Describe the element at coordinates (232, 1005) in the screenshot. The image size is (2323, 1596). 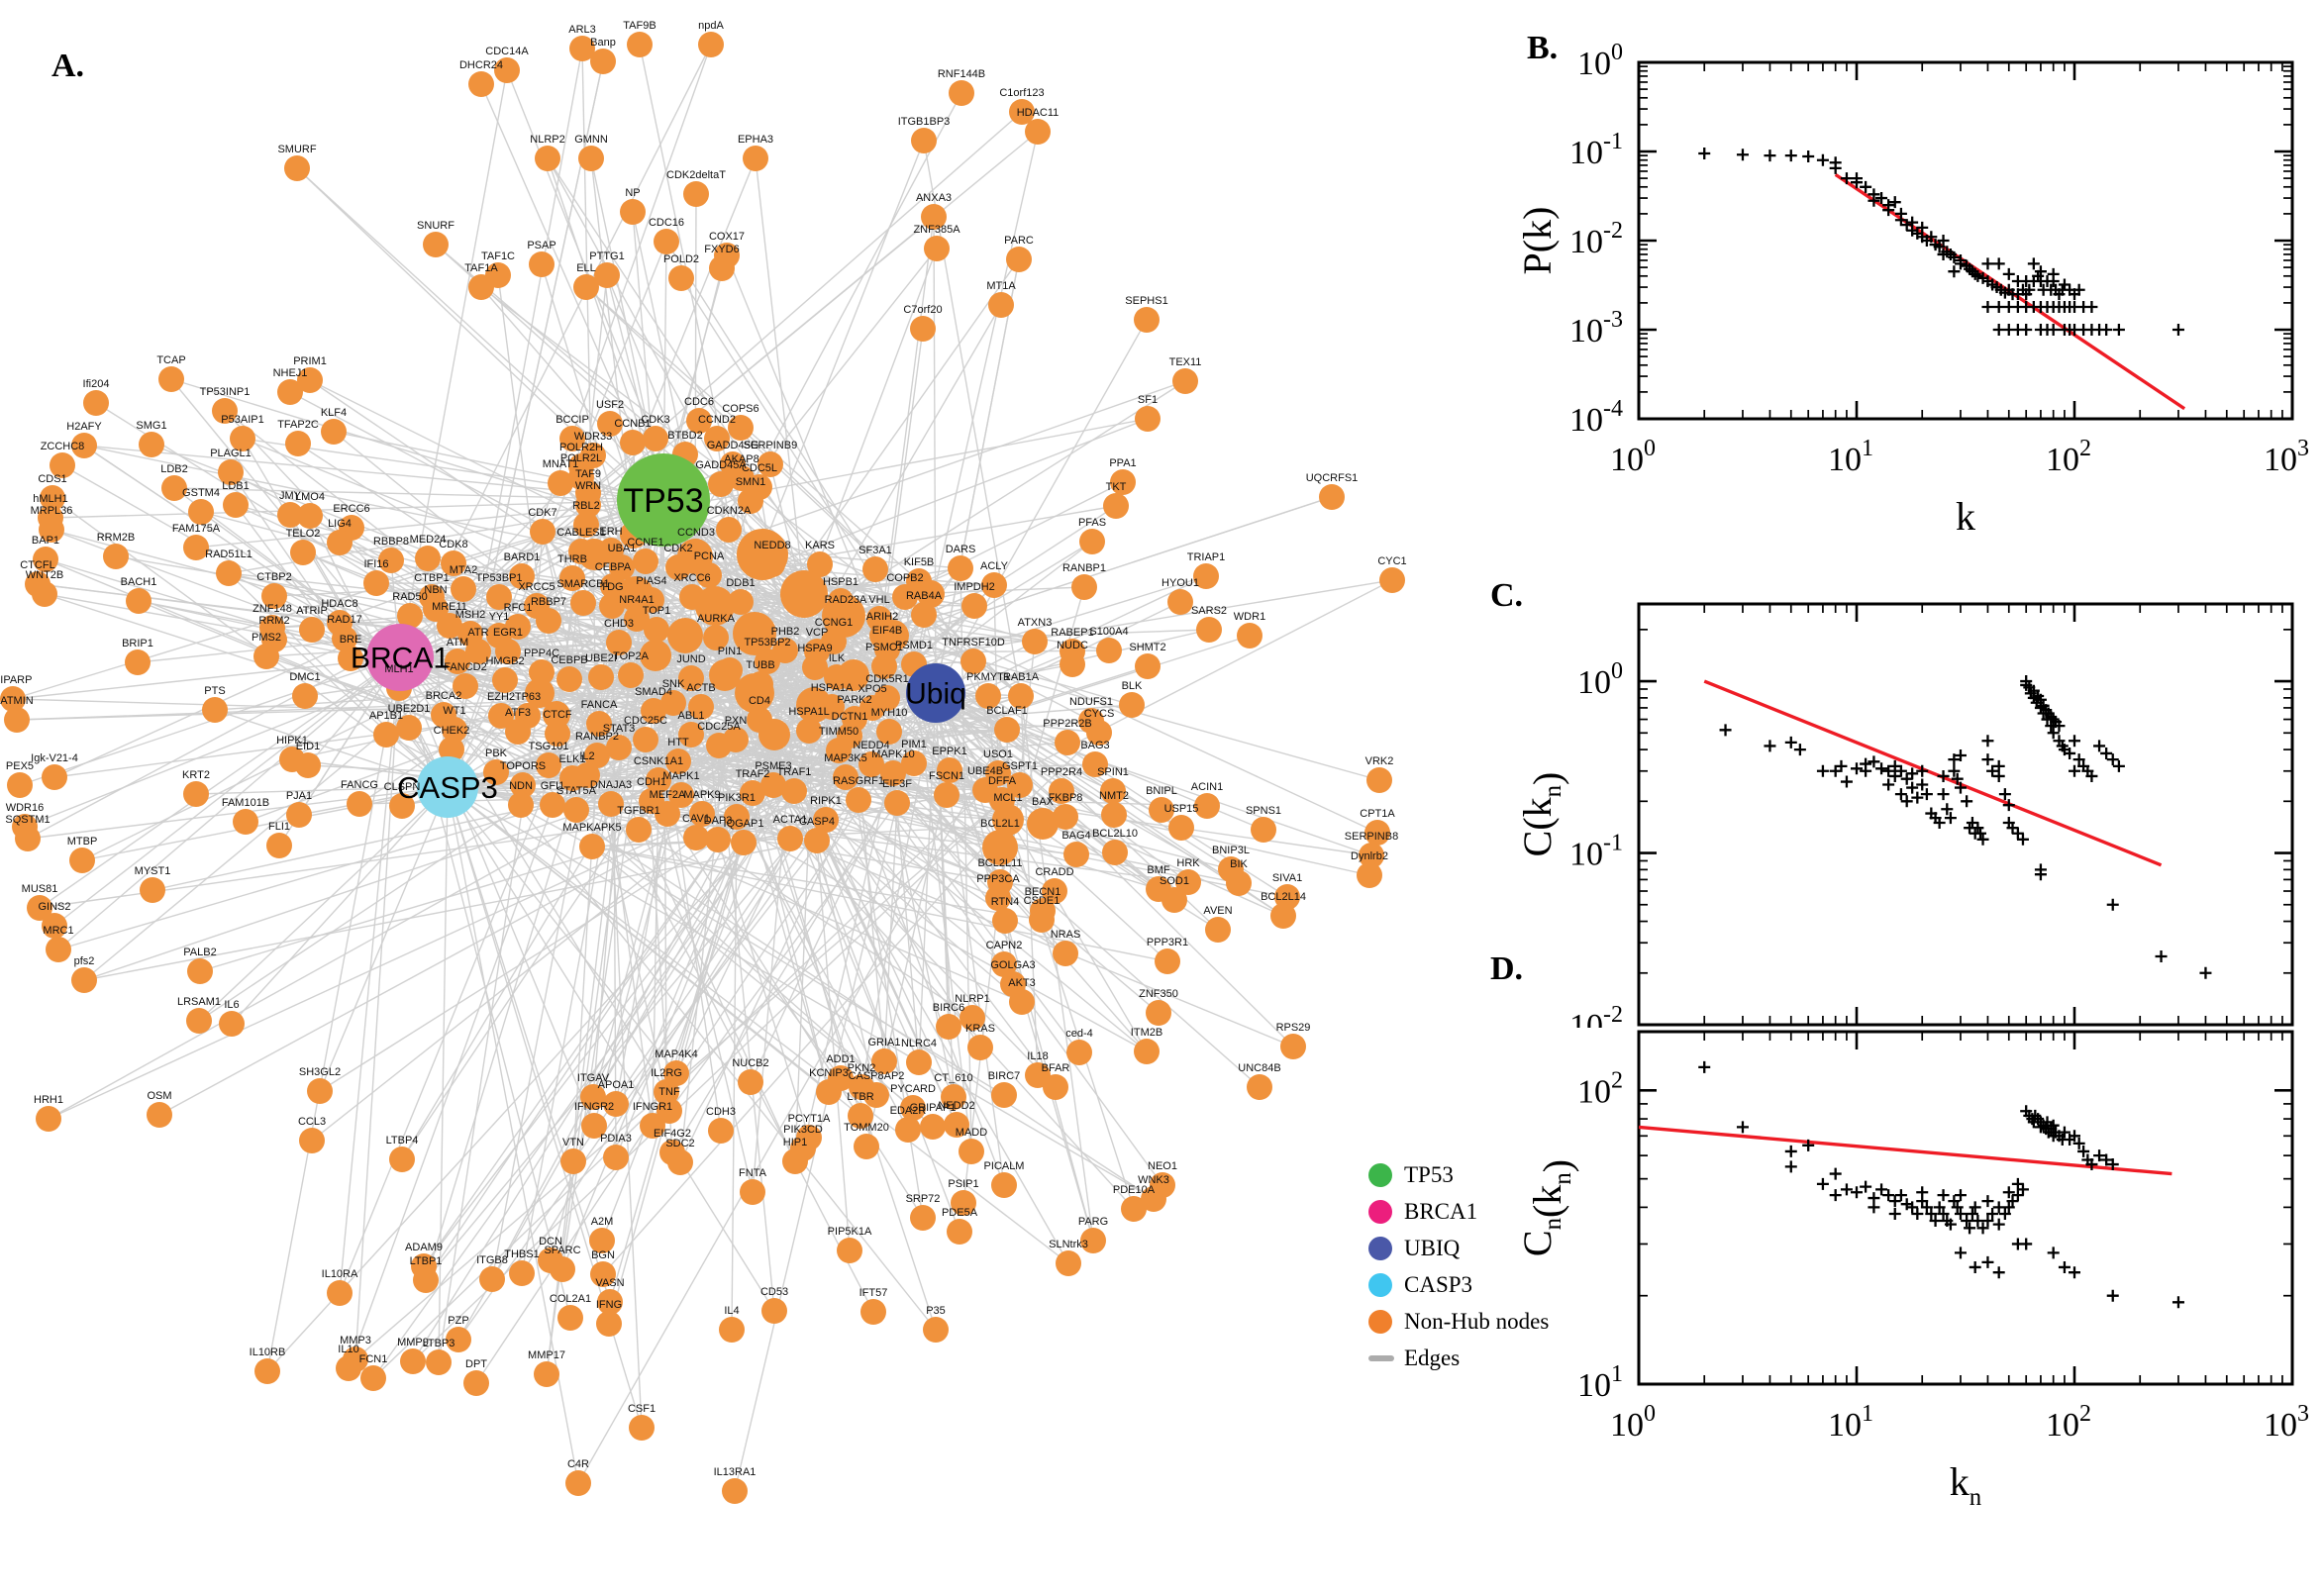
I see `network-node-label: IL6` at that location.